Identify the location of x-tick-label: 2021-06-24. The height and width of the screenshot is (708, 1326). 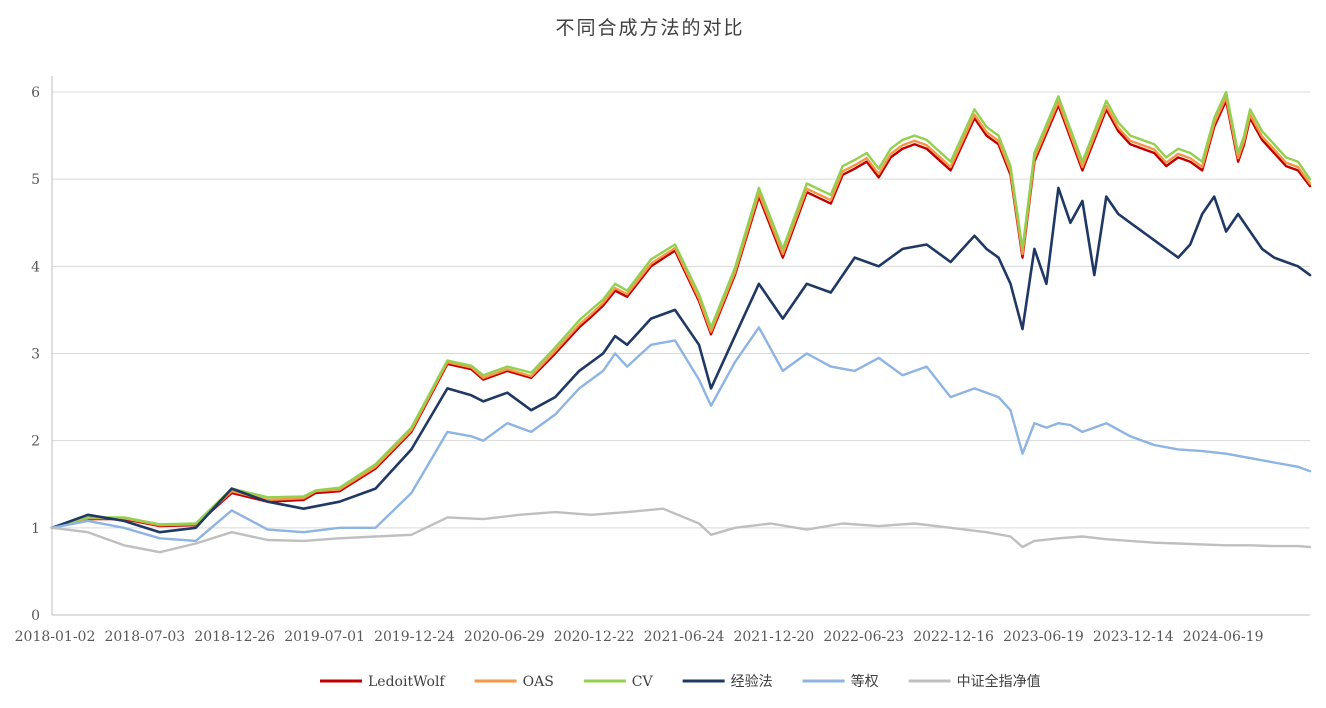
(684, 637).